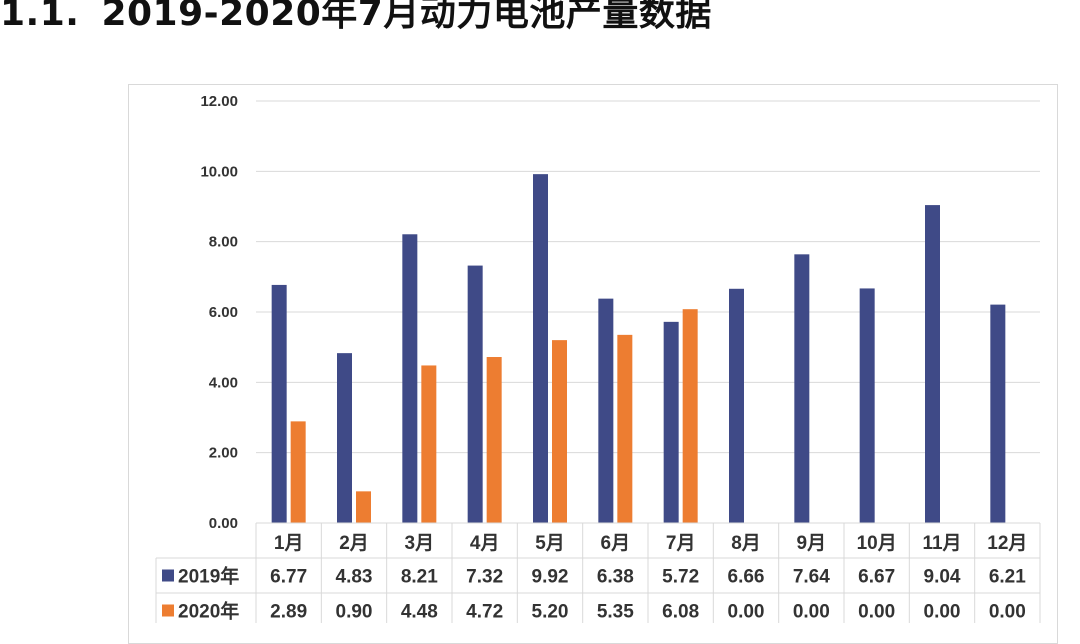  What do you see at coordinates (354, 543) in the screenshot?
I see `x-category-label: 2月` at bounding box center [354, 543].